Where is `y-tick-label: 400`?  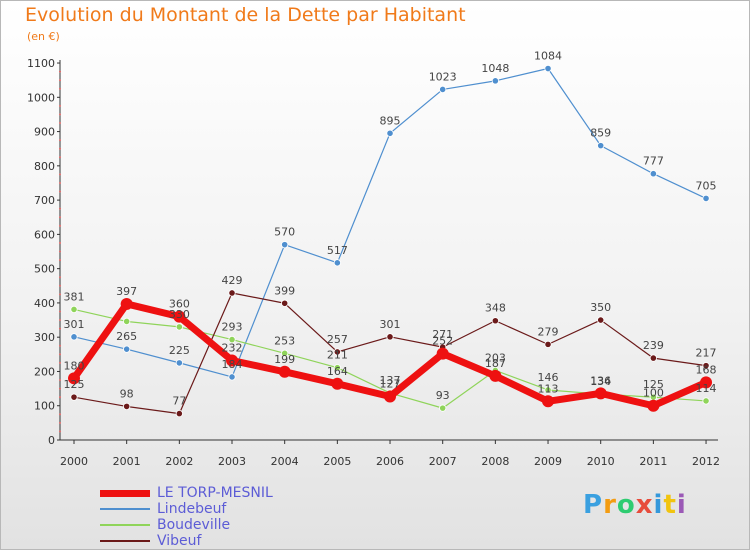 y-tick-label: 400 is located at coordinates (44, 303).